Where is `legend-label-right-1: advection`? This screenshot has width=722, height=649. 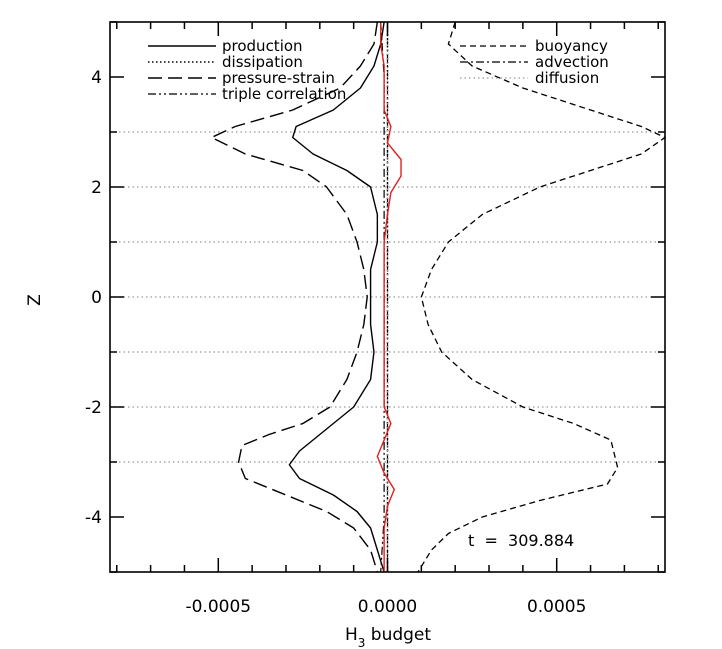
legend-label-right-1: advection is located at coordinates (572, 62).